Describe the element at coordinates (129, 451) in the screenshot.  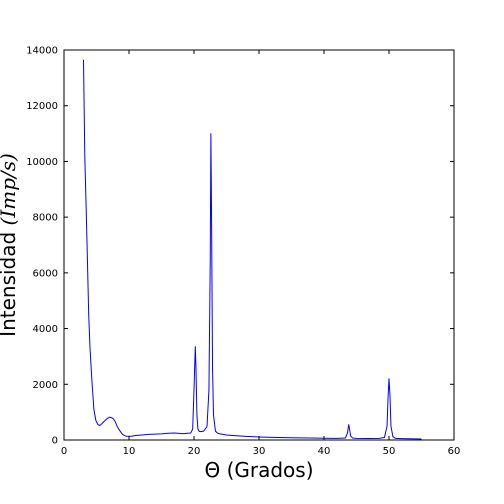
I see `x-tick-label: 10` at that location.